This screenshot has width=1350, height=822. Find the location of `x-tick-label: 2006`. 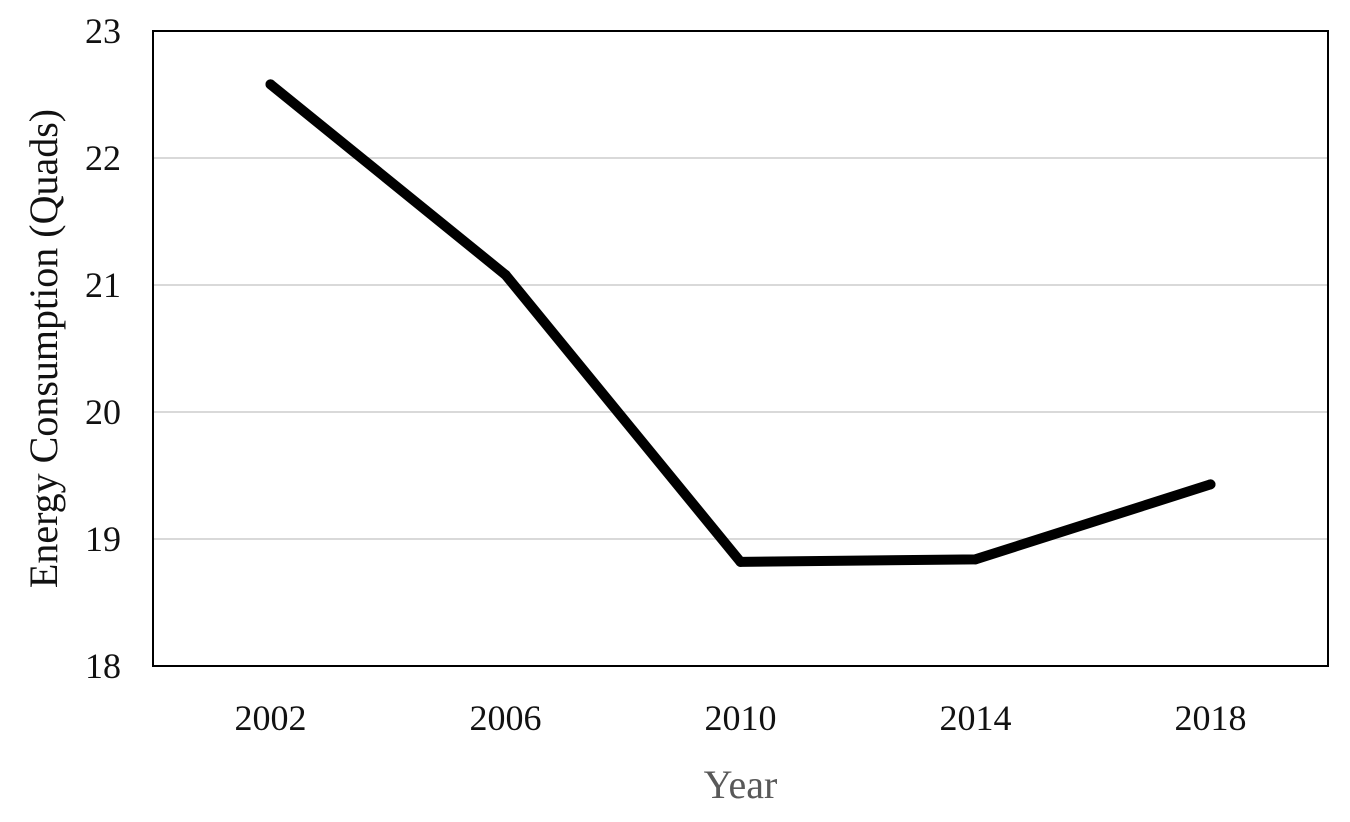

x-tick-label: 2006 is located at coordinates (506, 718).